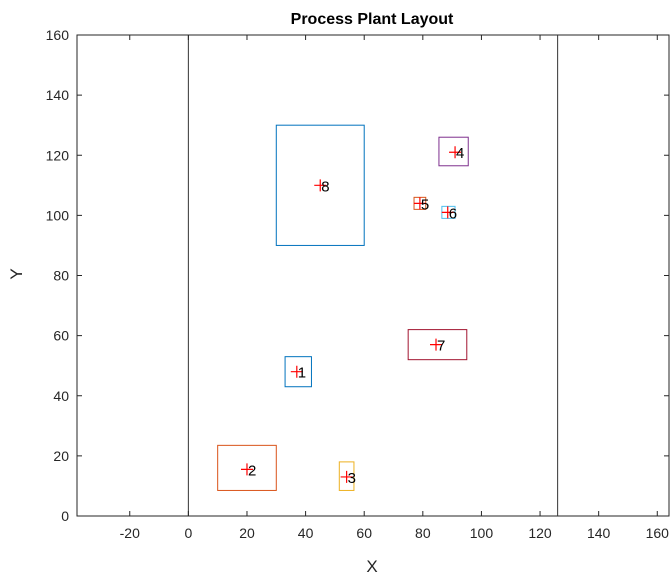 The image size is (671, 578). Describe the element at coordinates (61, 396) in the screenshot. I see `y-tick-label: 40` at that location.